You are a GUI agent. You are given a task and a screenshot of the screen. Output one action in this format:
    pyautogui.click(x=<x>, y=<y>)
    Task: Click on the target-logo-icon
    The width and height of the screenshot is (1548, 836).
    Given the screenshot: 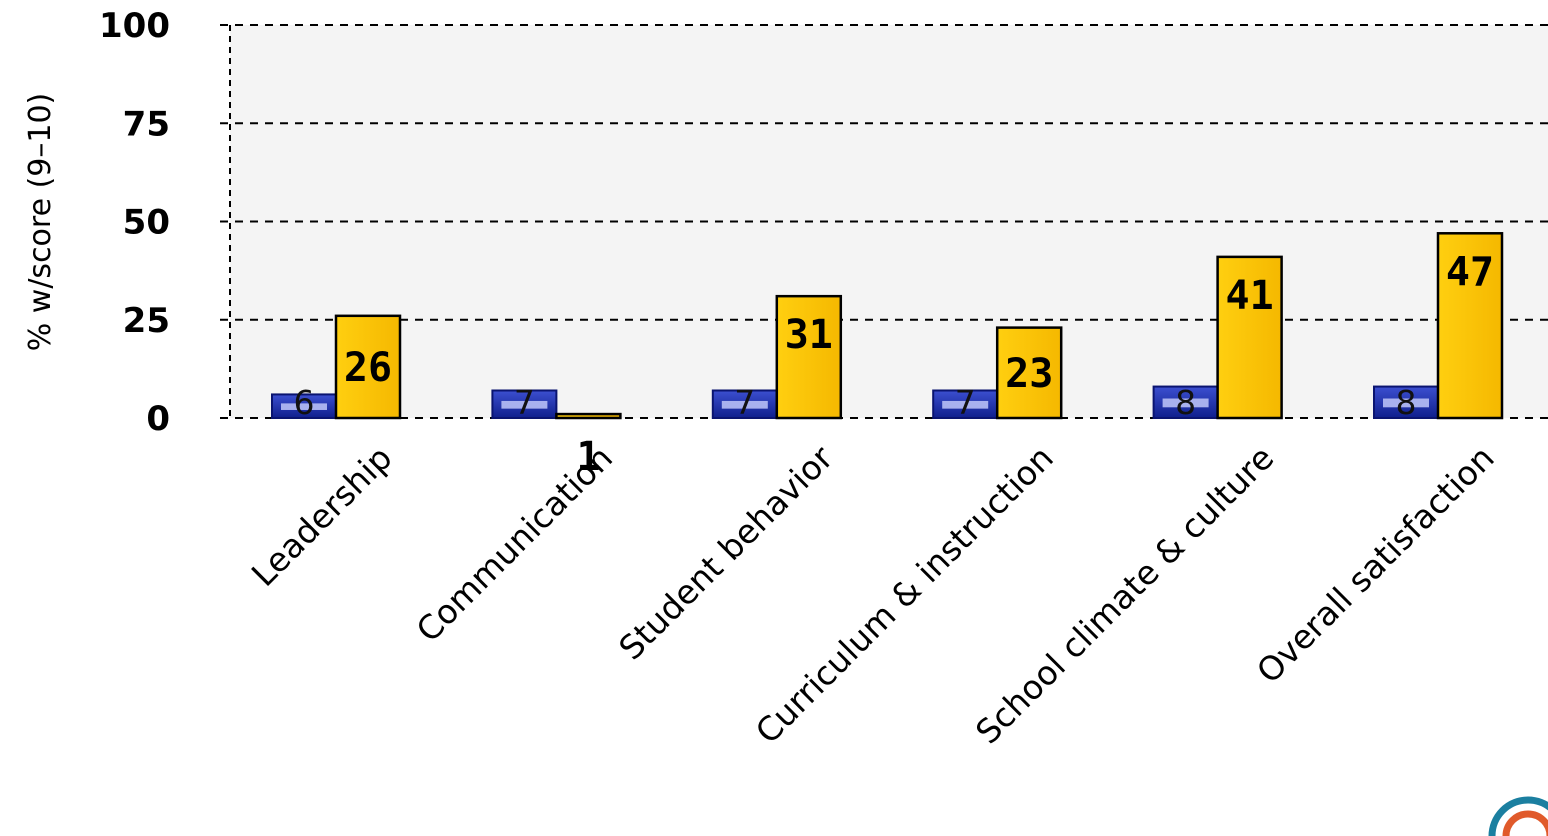 What is the action you would take?
    pyautogui.click(x=1518, y=816)
    